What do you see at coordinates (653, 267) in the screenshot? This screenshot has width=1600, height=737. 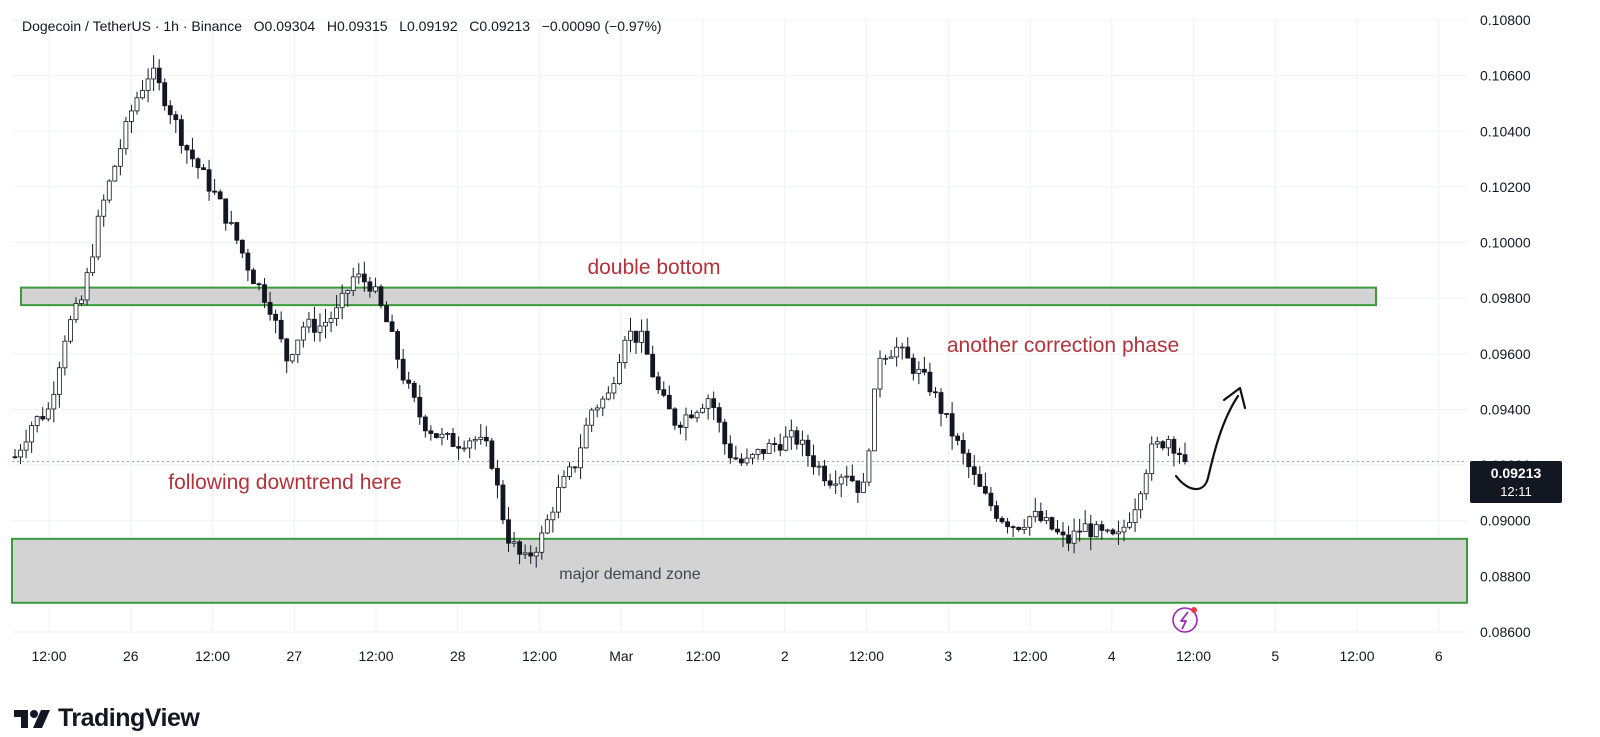 I see `annotation-double-bottom: double bottom` at bounding box center [653, 267].